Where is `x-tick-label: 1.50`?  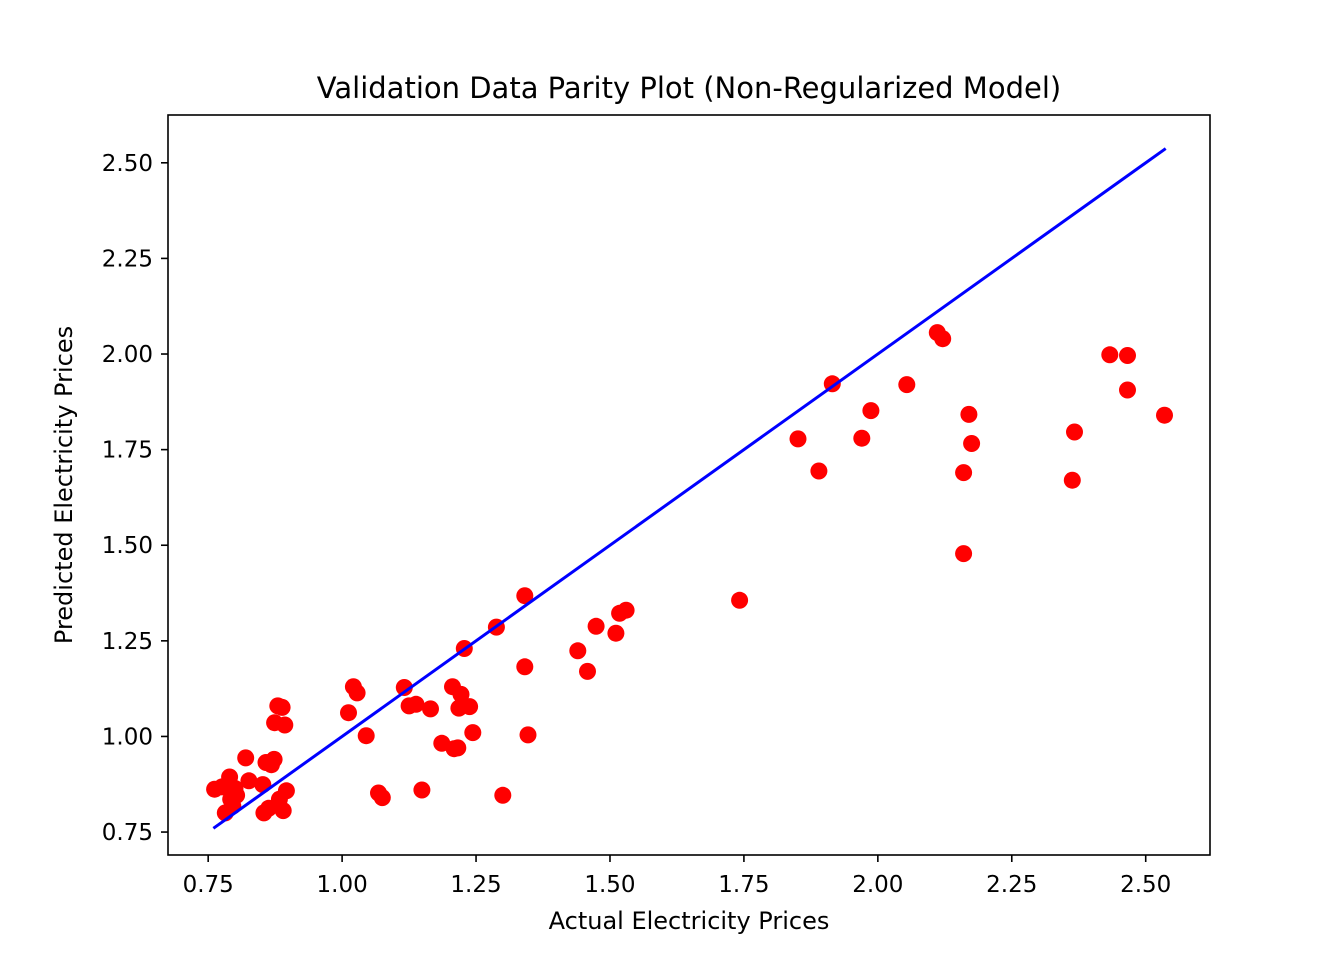
x-tick-label: 1.50 is located at coordinates (609, 885).